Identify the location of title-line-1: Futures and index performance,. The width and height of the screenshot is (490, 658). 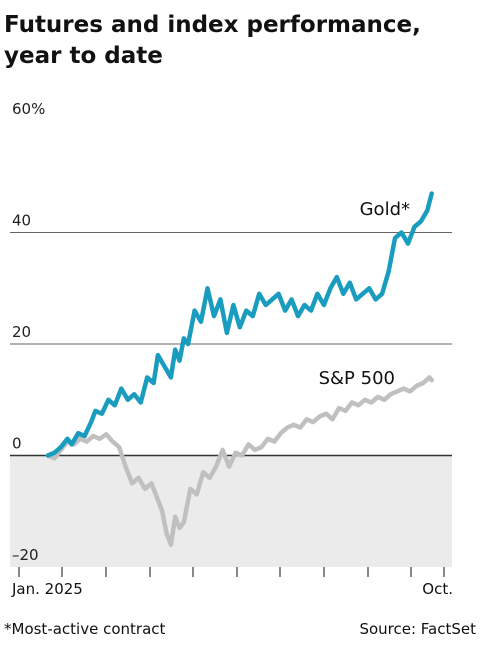
(212, 25).